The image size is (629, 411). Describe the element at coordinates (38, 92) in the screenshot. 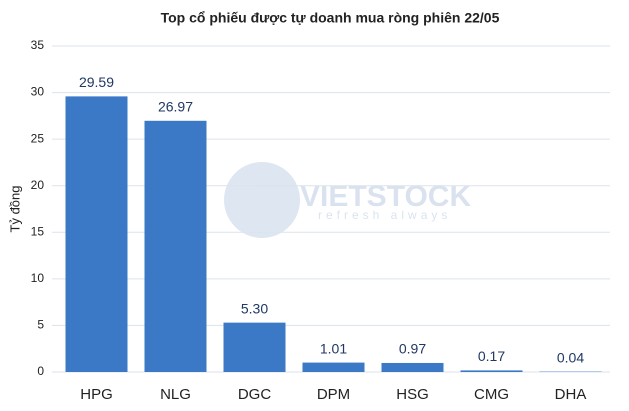

I see `y-tick-label: 30` at that location.